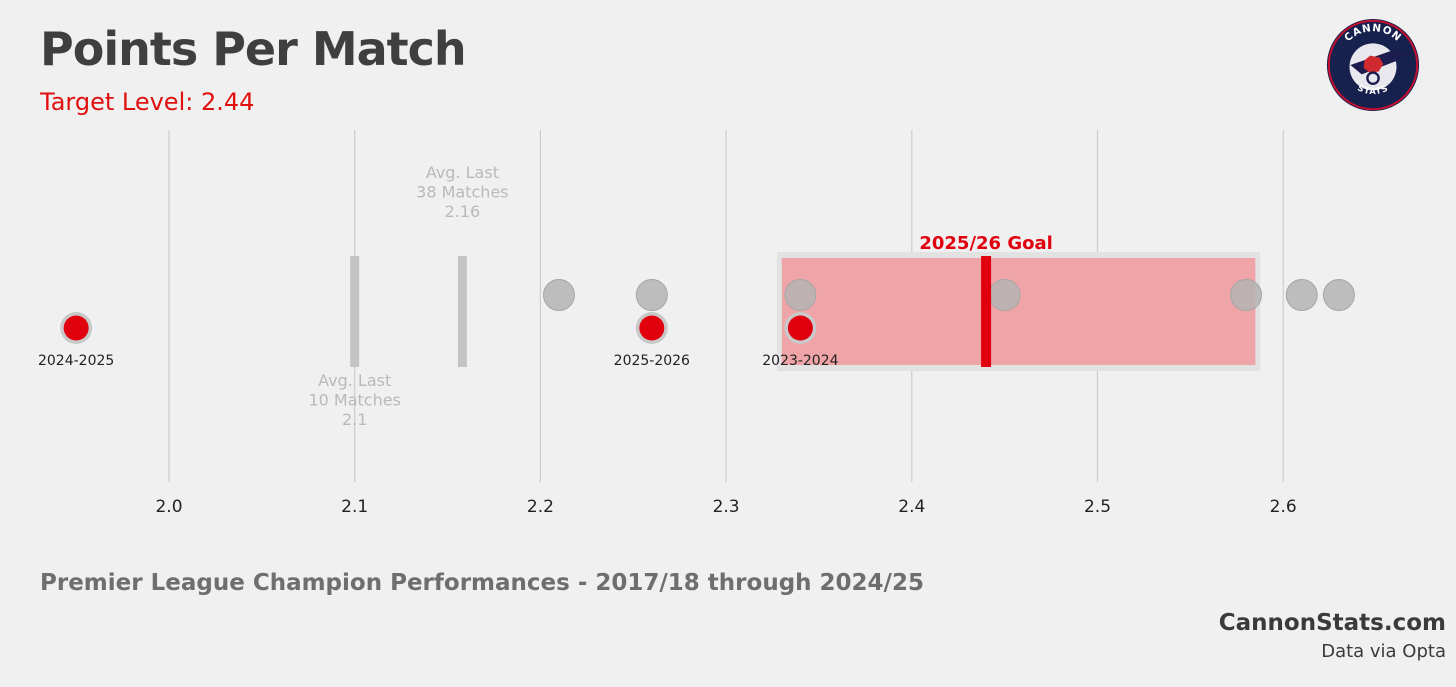 Image resolution: width=1456 pixels, height=687 pixels. I want to click on x-tick-label: 2.6, so click(1283, 507).